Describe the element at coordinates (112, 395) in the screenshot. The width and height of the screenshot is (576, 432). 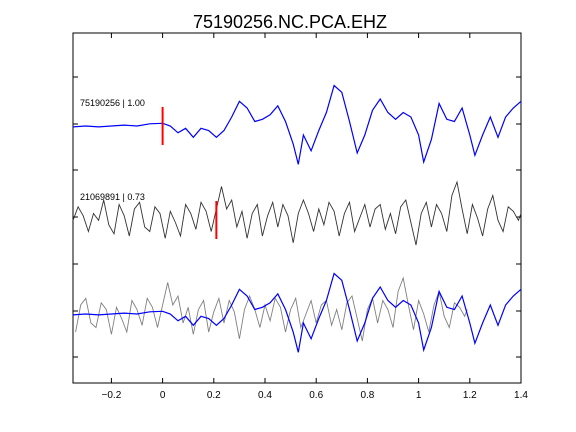
I see `x-tick-label: −0.2` at that location.